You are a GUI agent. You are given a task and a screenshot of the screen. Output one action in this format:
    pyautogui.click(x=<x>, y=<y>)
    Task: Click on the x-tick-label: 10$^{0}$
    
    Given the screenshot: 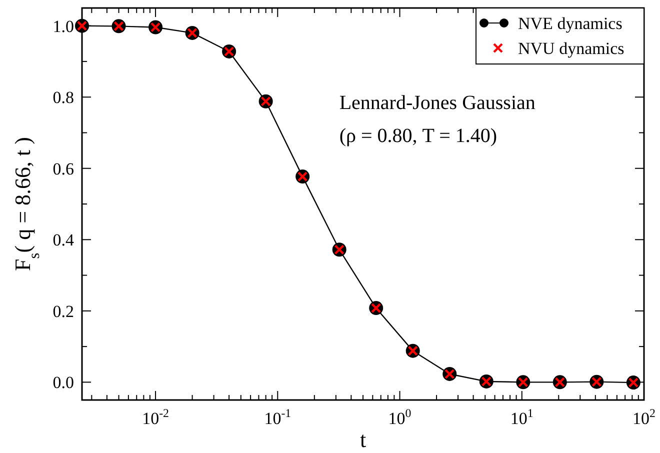 What is the action you would take?
    pyautogui.click(x=400, y=417)
    